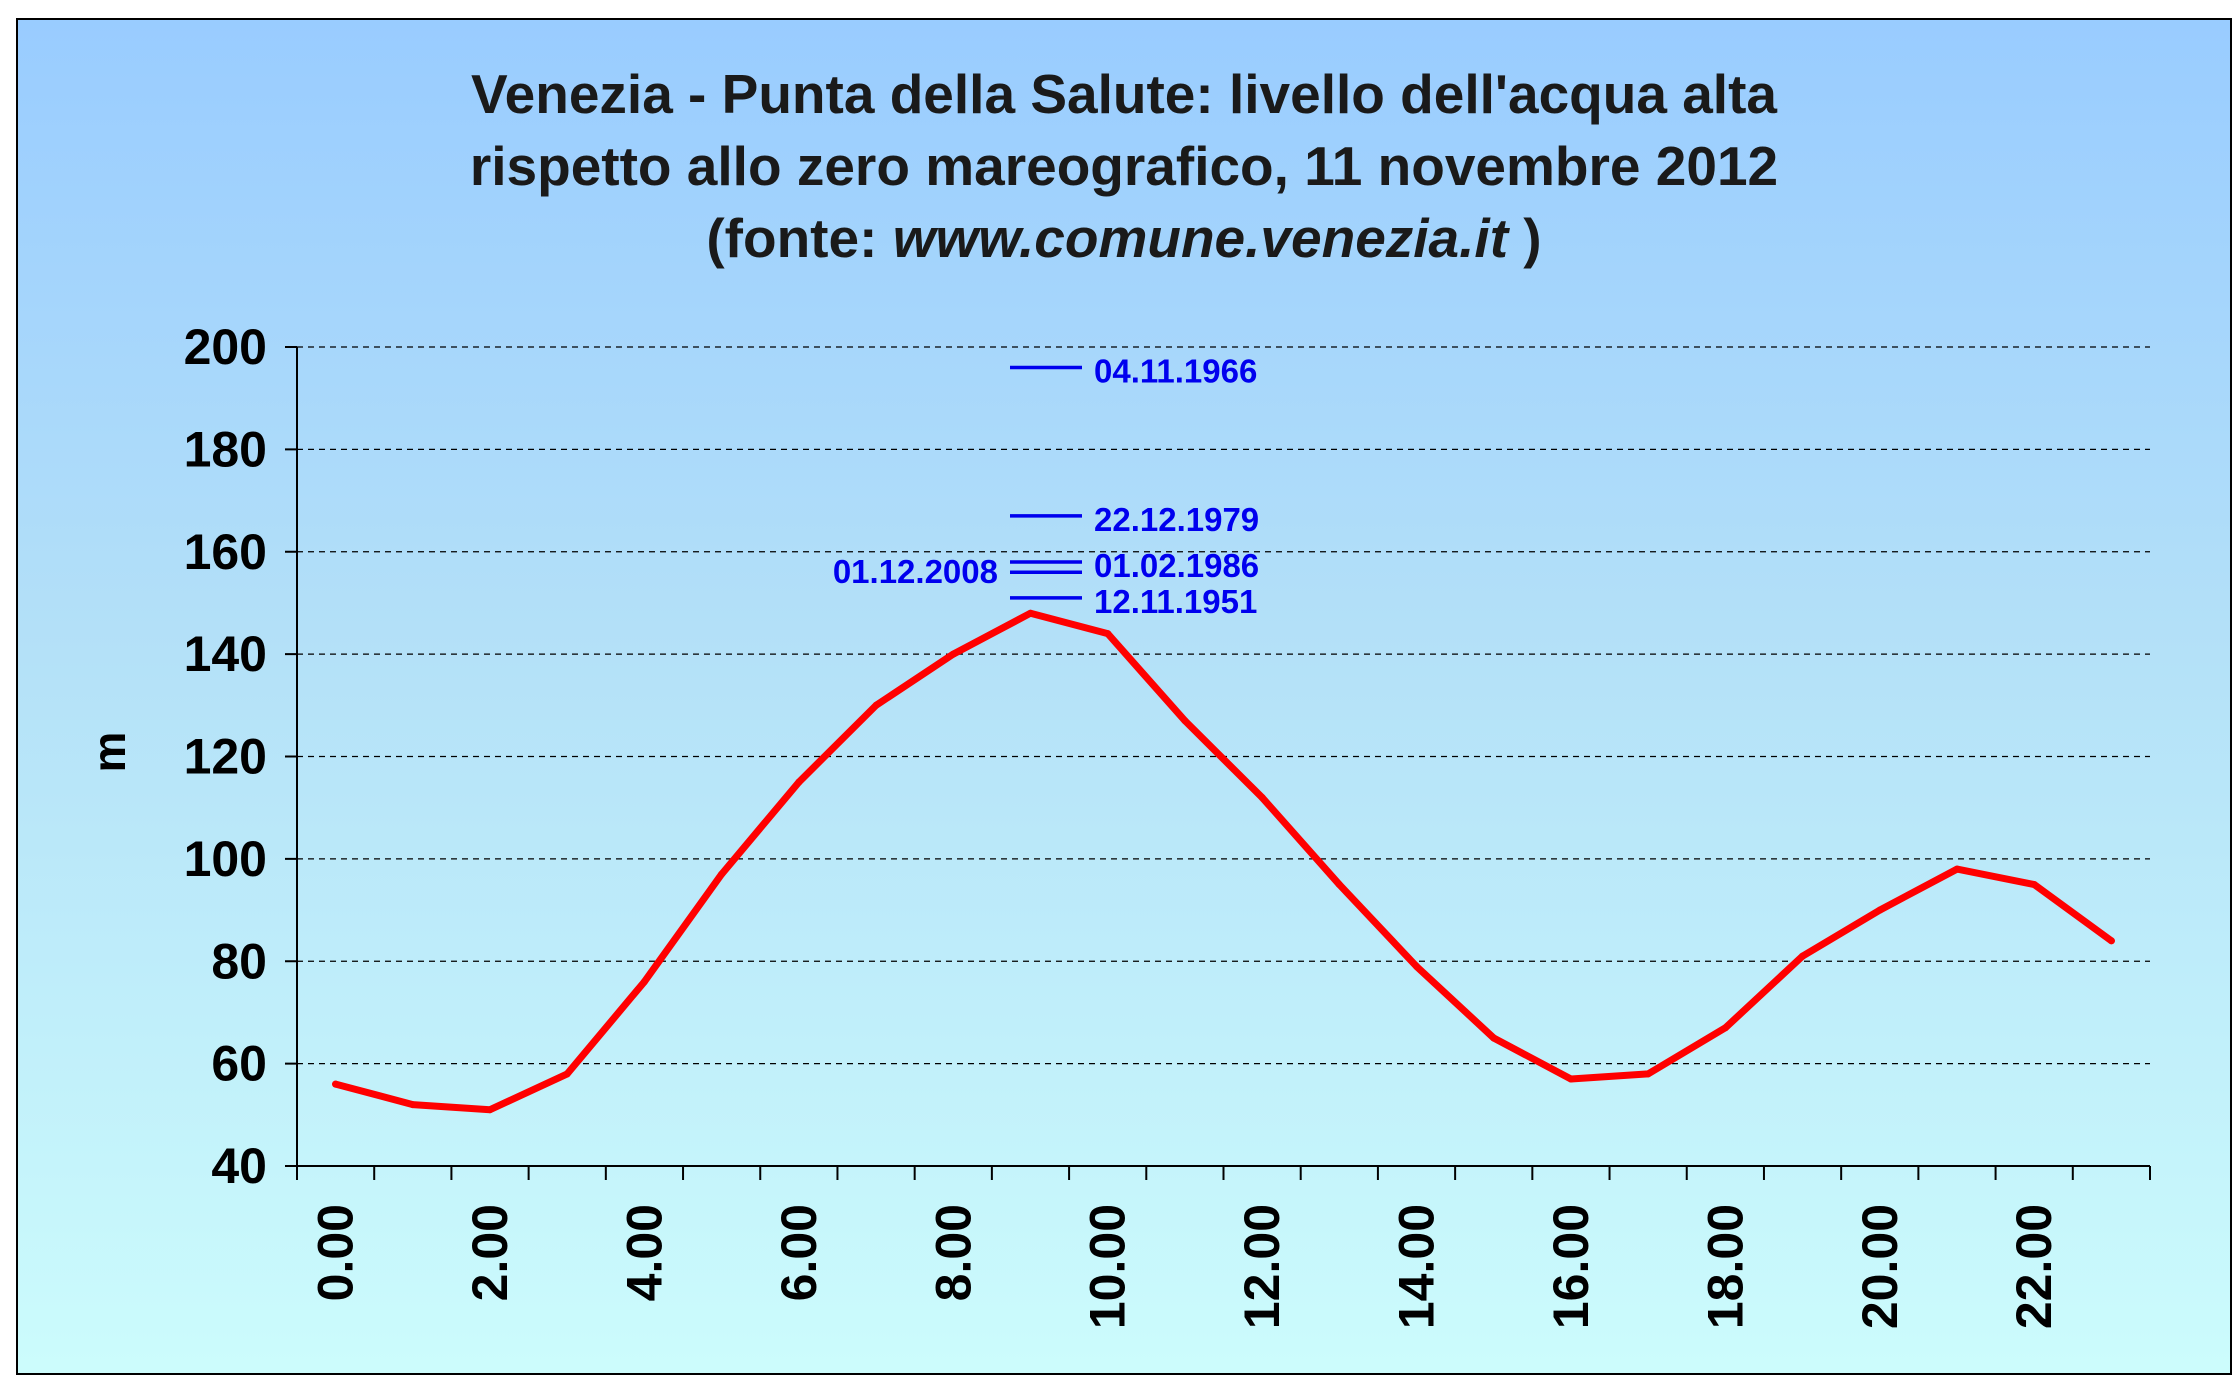 The image size is (2233, 1393). I want to click on y-axis-label: m, so click(109, 752).